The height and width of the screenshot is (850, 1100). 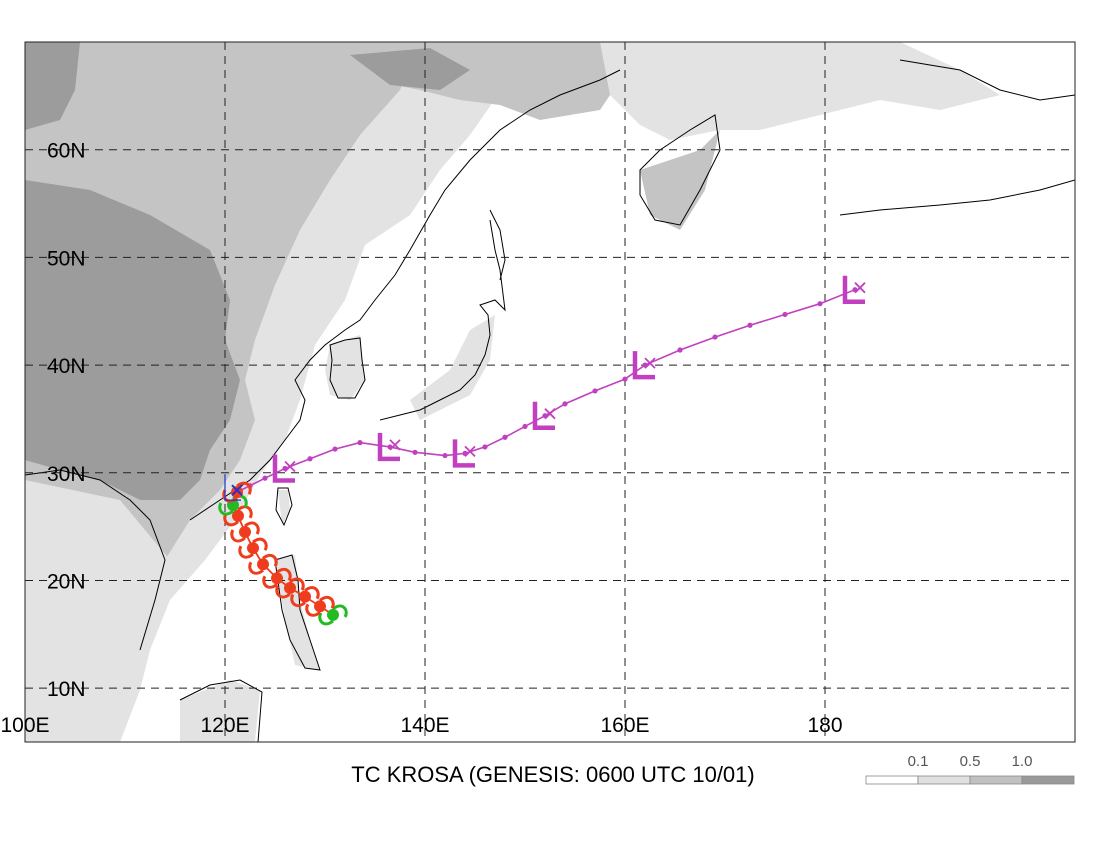 I want to click on outlined-l-icon, so click(x=232, y=487).